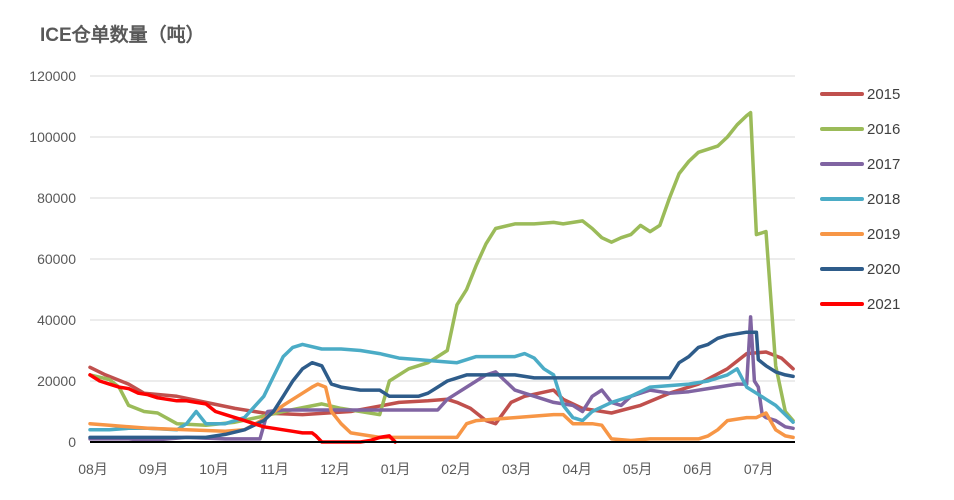  Describe the element at coordinates (517, 469) in the screenshot. I see `x-tick-label: 03月` at that location.